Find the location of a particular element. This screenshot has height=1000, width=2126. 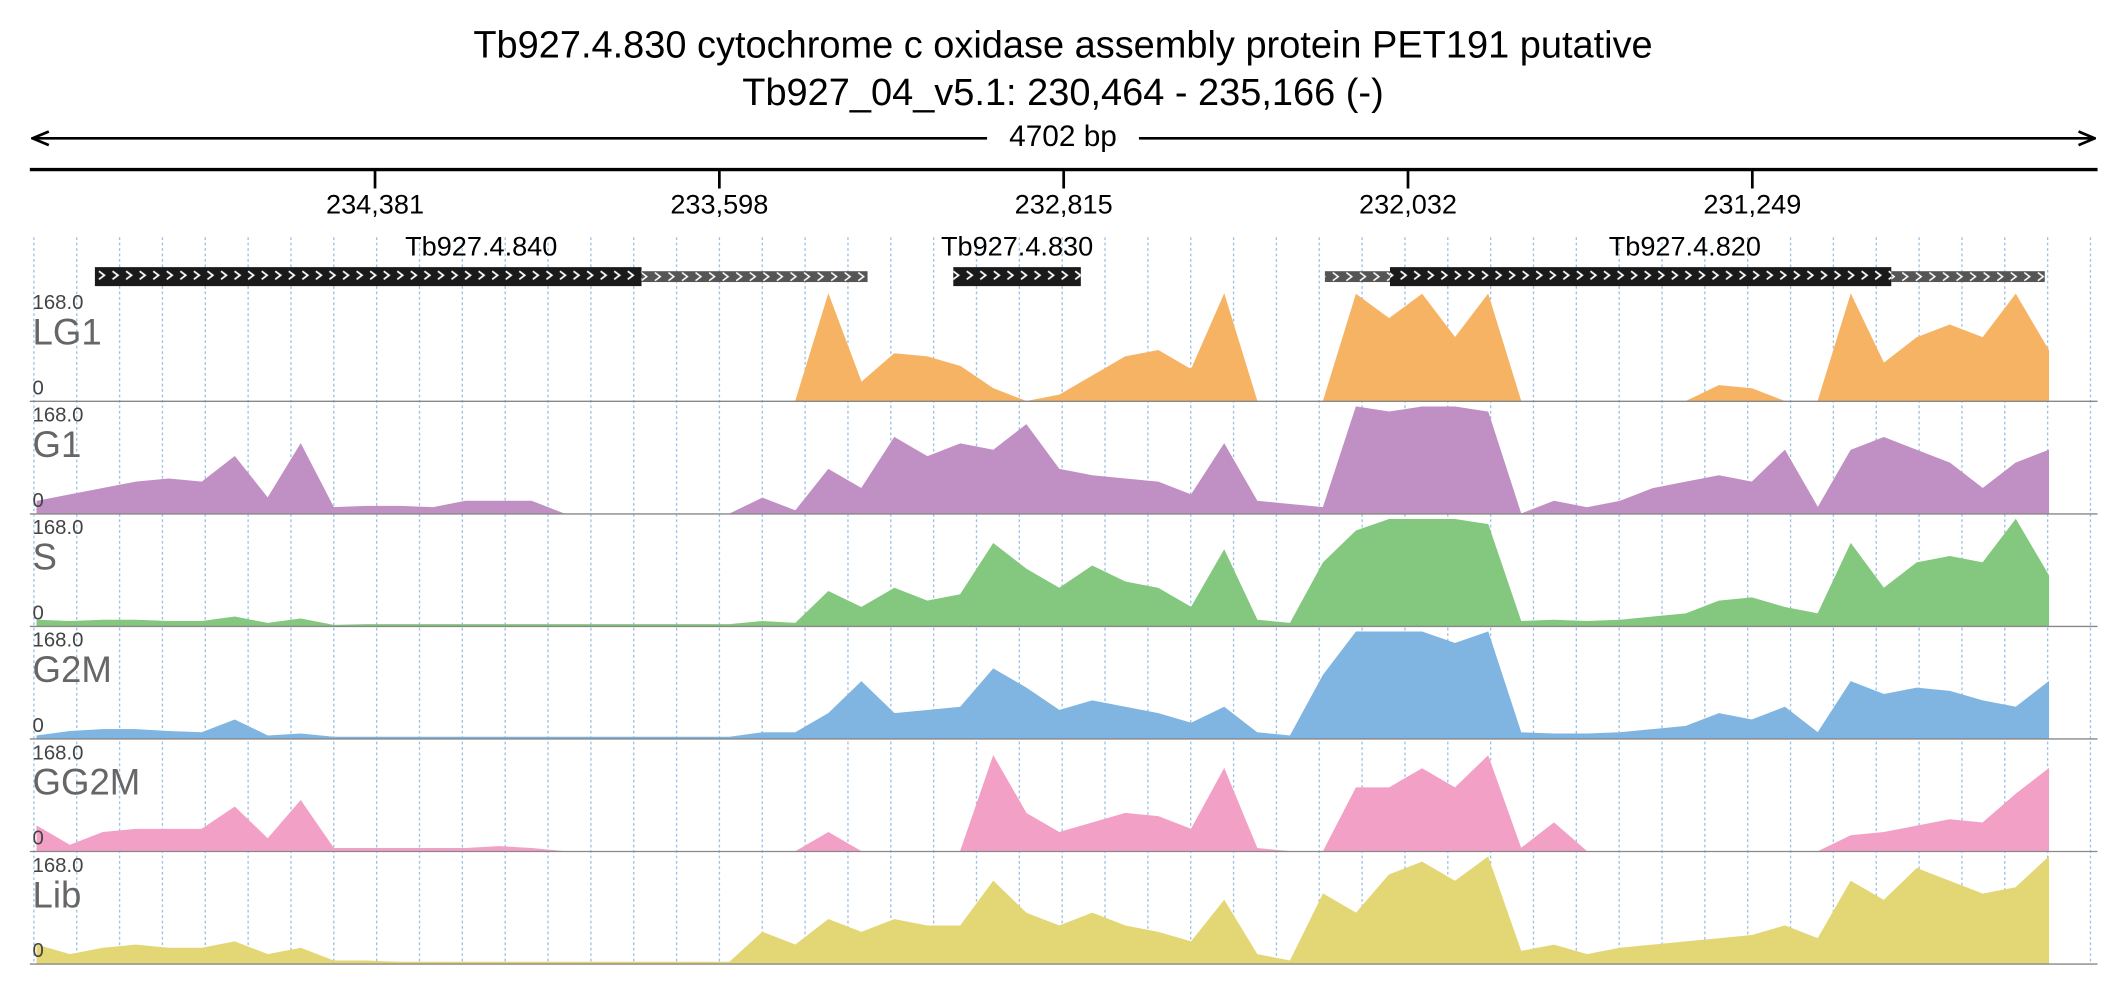

gene-label: Tb927.4.820 is located at coordinates (1685, 245).